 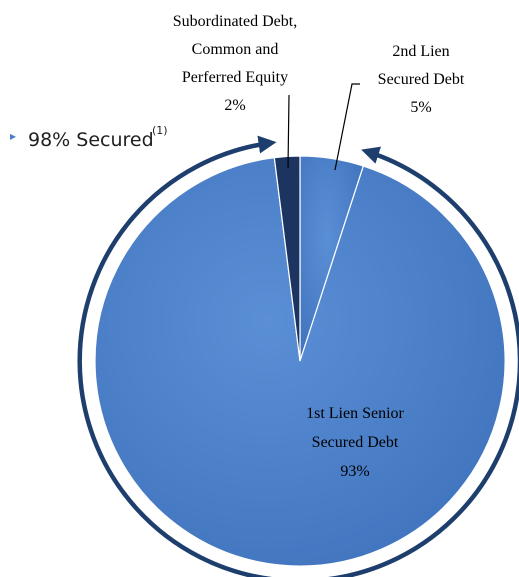 I want to click on label-first-lien: 1st Lien Senior Secured Debt 93%, so click(x=355, y=442).